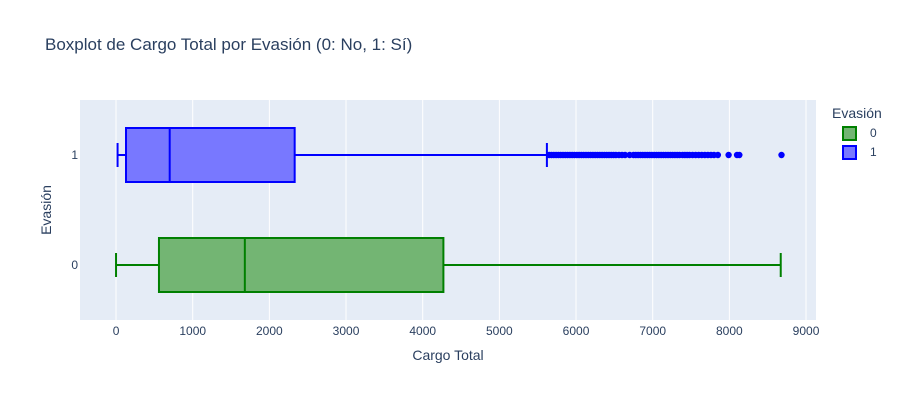 The image size is (900, 400). Describe the element at coordinates (74, 210) in the screenshot. I see `y-tick-labels: 10` at that location.